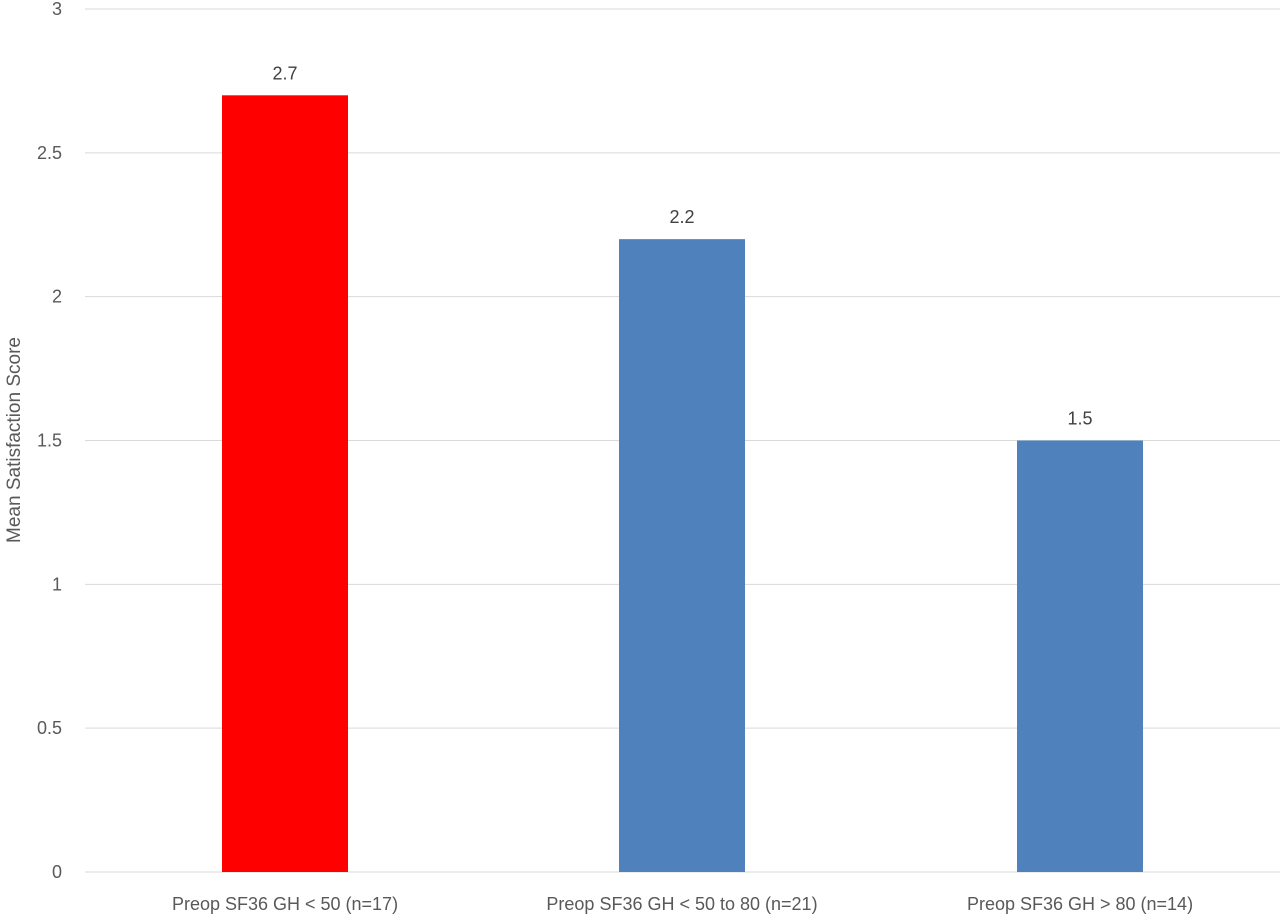 The width and height of the screenshot is (1280, 916). Describe the element at coordinates (14, 440) in the screenshot. I see `y-axis-title: Mean Satisfaction Score` at that location.